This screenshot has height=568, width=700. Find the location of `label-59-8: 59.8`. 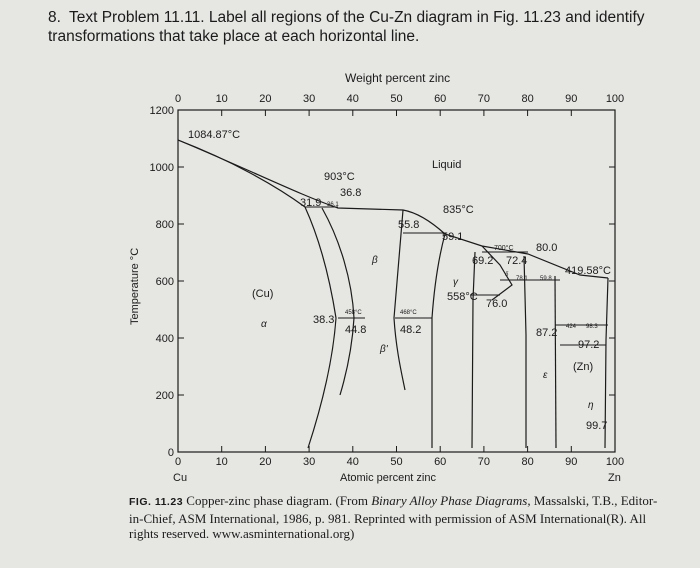

label-59-8: 59.8 is located at coordinates (546, 279).